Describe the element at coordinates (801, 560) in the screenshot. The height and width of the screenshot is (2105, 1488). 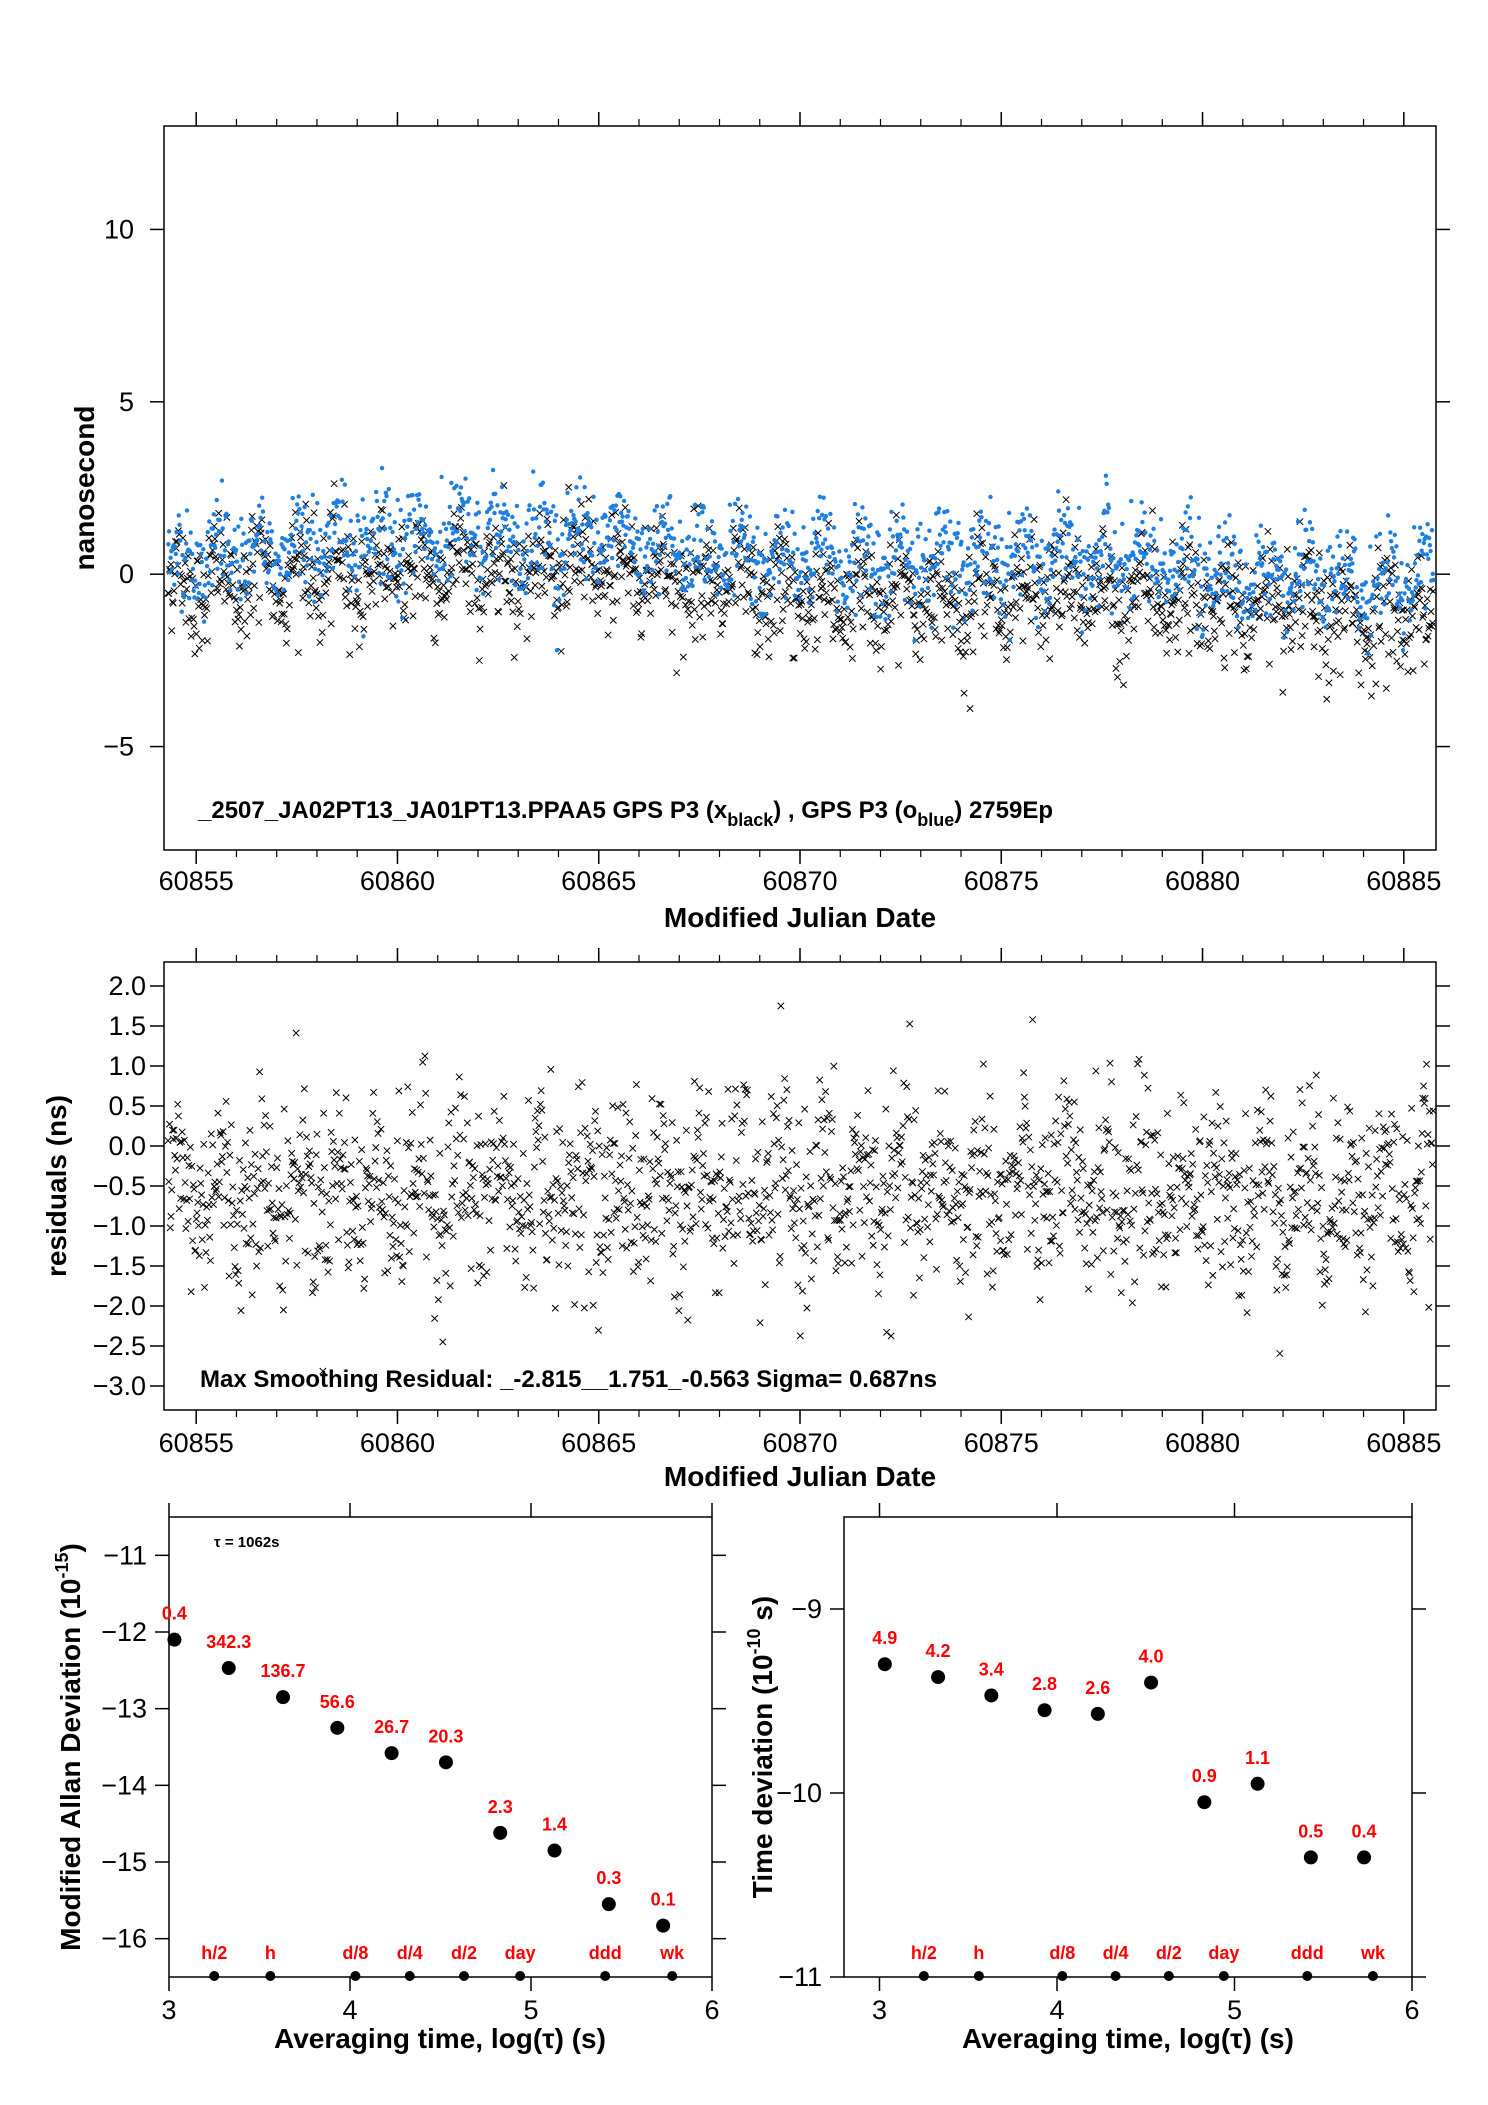
I see `phase-blue-series` at that location.